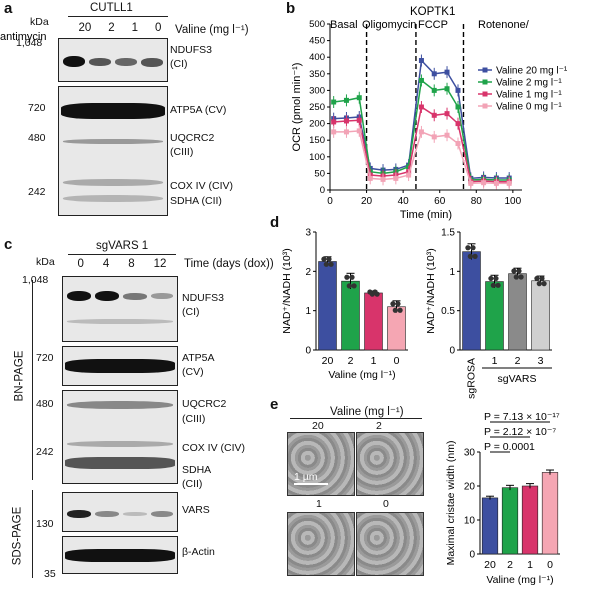 The width and height of the screenshot is (600, 590). What do you see at coordinates (198, 358) in the screenshot?
I see `label-c-atp5a: ATP5A` at bounding box center [198, 358].